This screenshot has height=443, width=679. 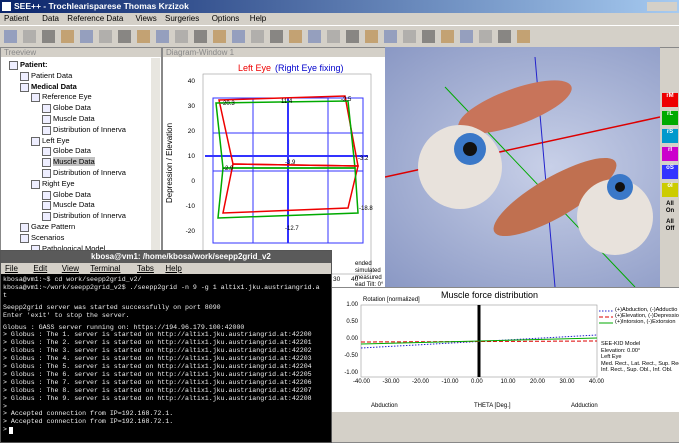 I want to click on tree-item: Left Eye, so click(x=56, y=140).